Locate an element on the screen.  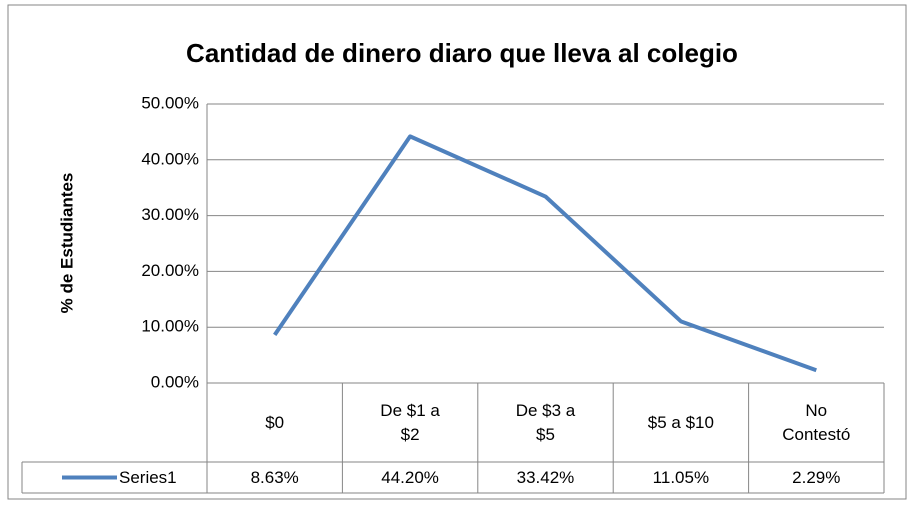
y-tick-label: 50.00% is located at coordinates (170, 102).